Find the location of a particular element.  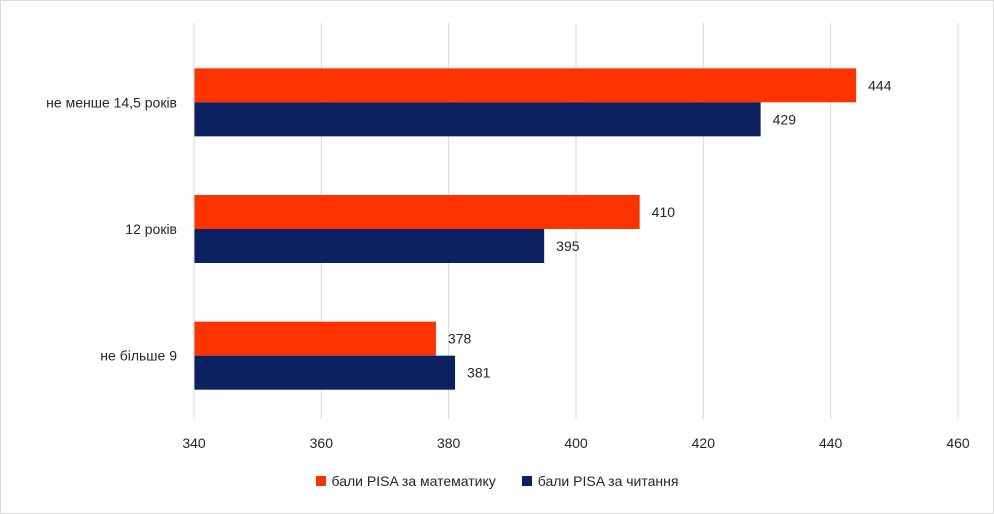

data-label: 429 is located at coordinates (785, 119).